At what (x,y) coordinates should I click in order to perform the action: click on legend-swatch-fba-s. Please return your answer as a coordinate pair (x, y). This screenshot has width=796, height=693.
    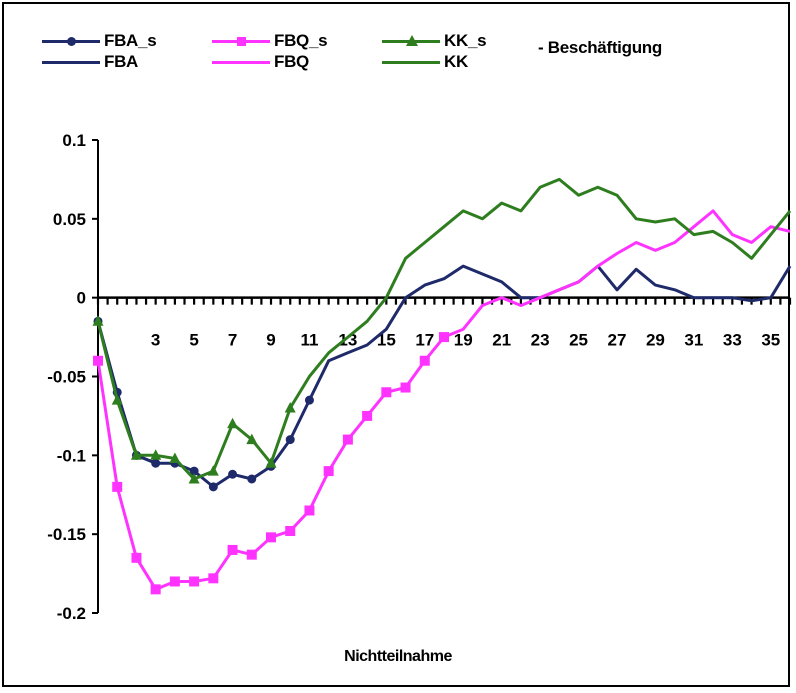
    Looking at the image, I should click on (71, 41).